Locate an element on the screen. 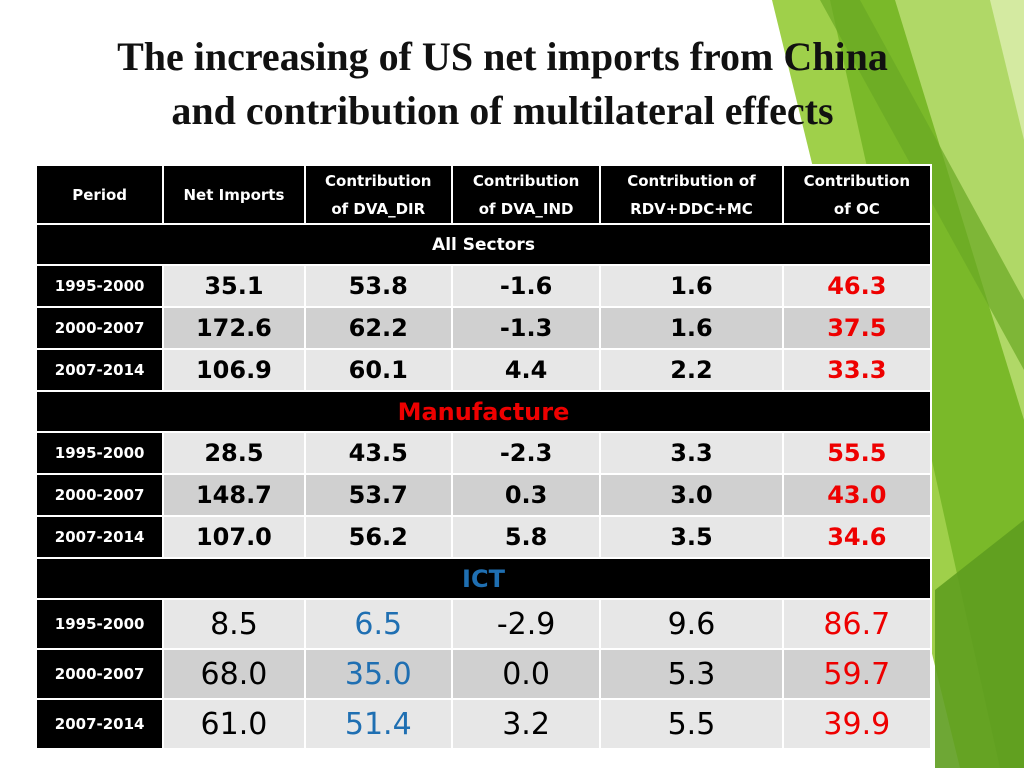 The image size is (1024, 768). rdv-cell: 9.6 is located at coordinates (691, 624).